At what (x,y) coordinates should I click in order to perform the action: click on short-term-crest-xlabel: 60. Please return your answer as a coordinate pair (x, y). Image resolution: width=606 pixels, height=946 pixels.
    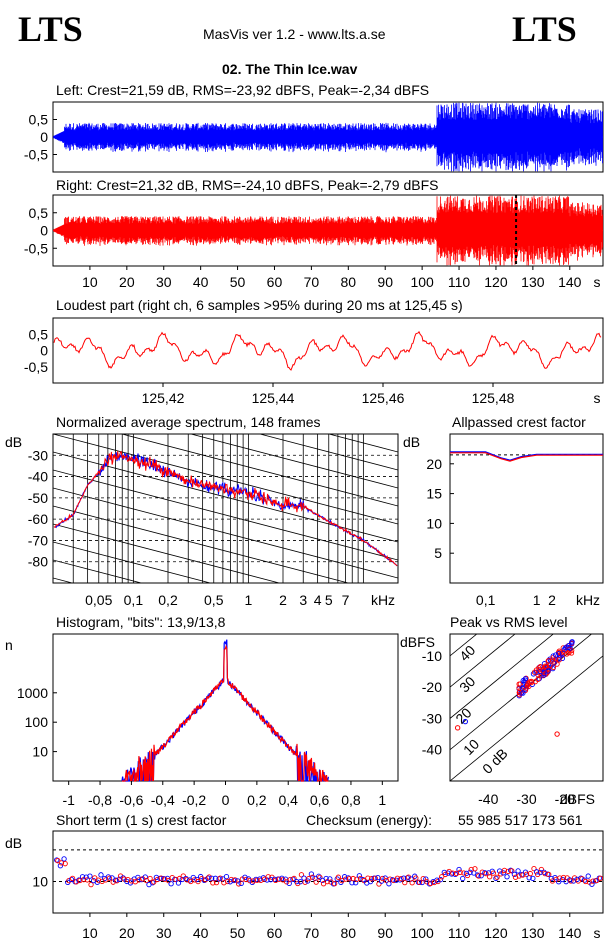
    Looking at the image, I should click on (275, 933).